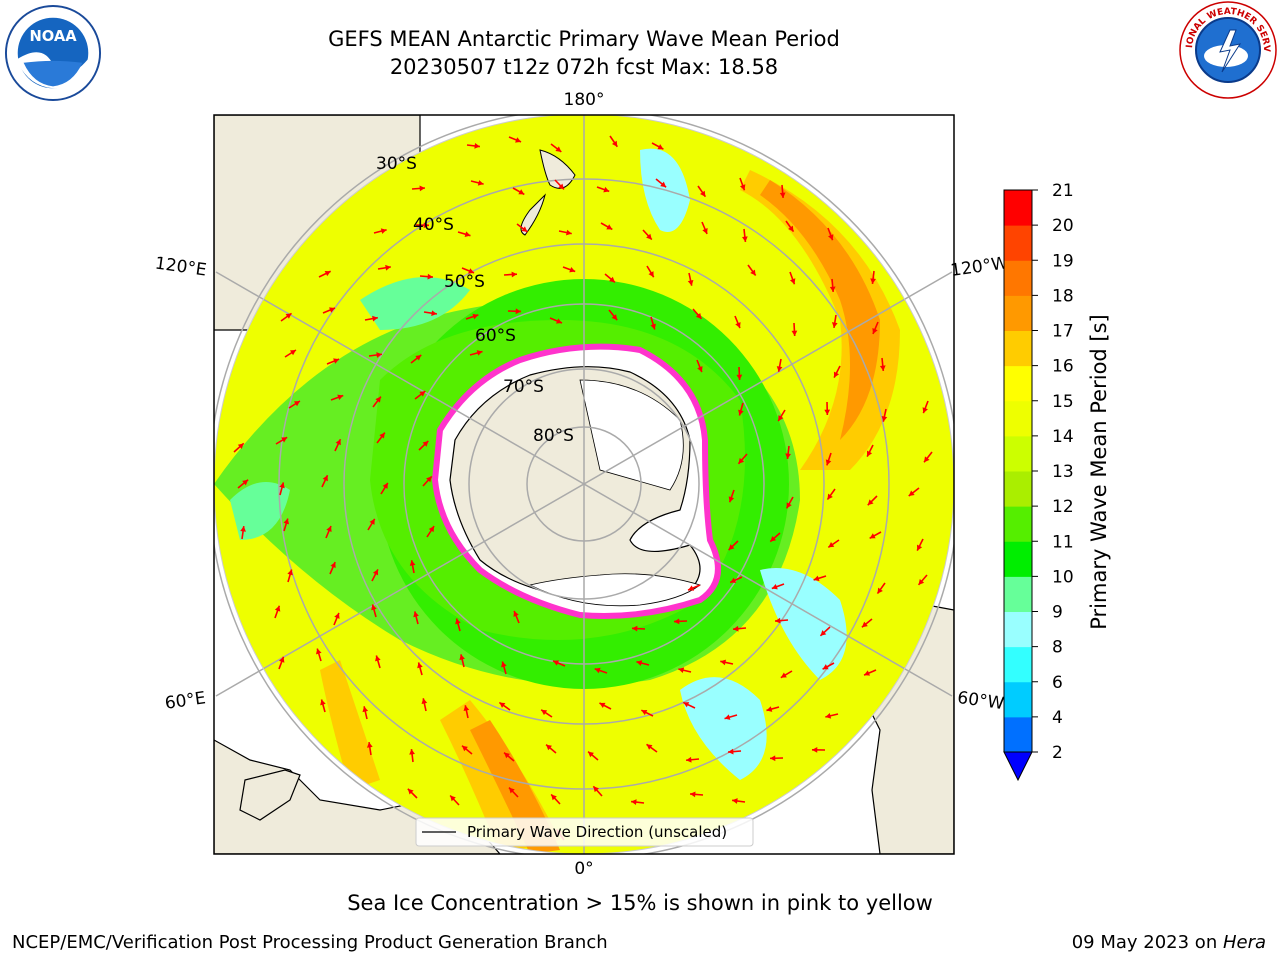  Describe the element at coordinates (1063, 367) in the screenshot. I see `colorbar-tick-label: 16` at that location.